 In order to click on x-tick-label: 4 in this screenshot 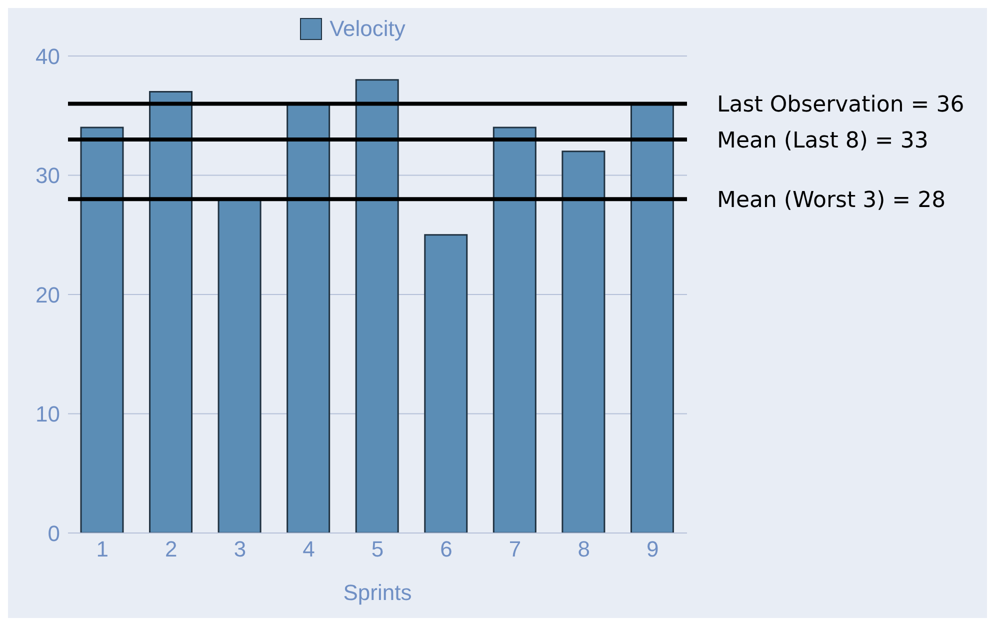, I will do `click(308, 549)`.